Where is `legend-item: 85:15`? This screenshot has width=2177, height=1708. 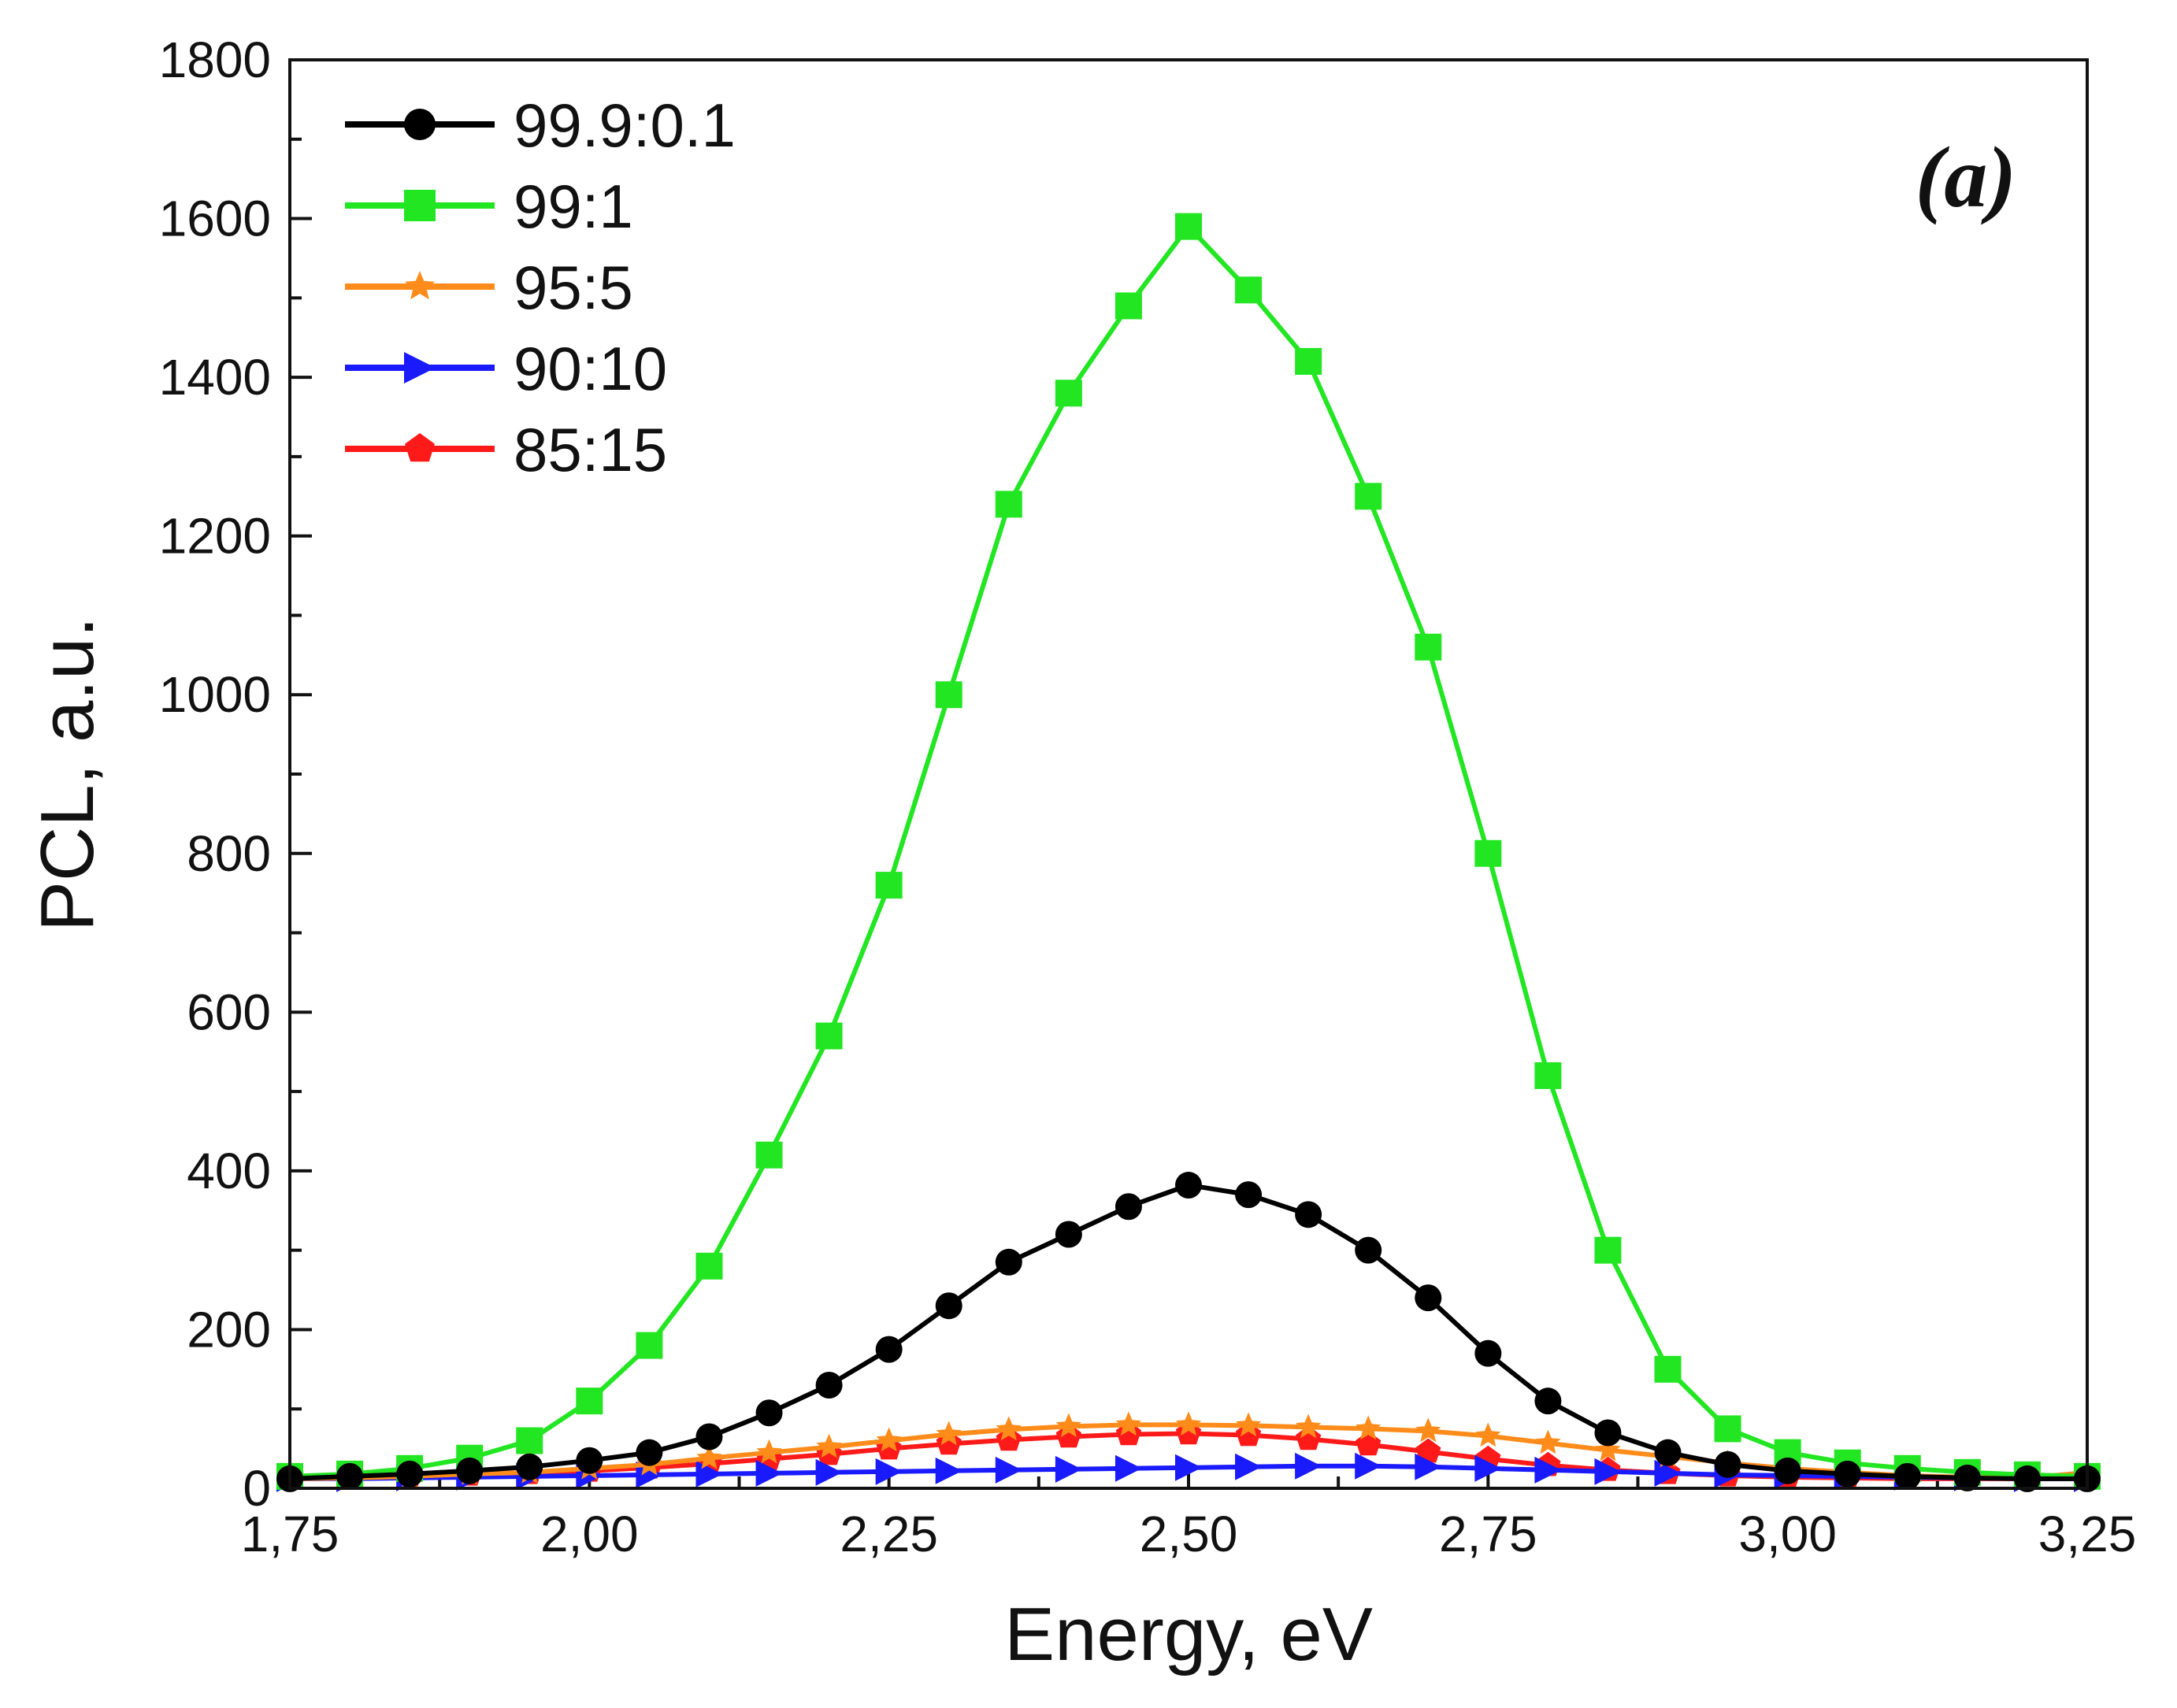
legend-item: 85:15 is located at coordinates (506, 449).